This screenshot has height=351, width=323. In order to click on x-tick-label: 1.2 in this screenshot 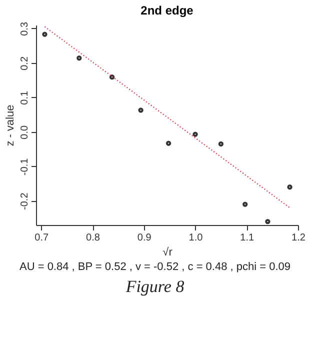, I will do `click(299, 238)`.